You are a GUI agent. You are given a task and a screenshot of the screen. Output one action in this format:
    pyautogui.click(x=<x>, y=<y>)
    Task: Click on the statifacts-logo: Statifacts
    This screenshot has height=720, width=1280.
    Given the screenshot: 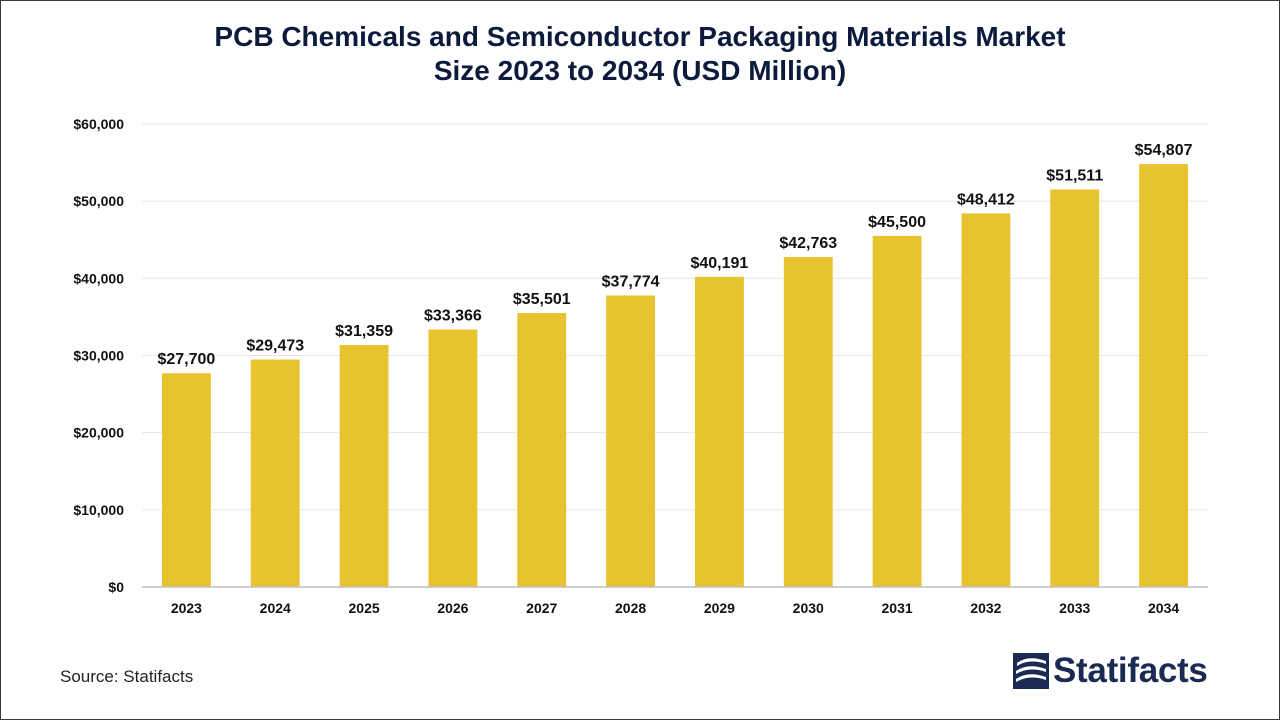 What is the action you would take?
    pyautogui.click(x=1110, y=671)
    